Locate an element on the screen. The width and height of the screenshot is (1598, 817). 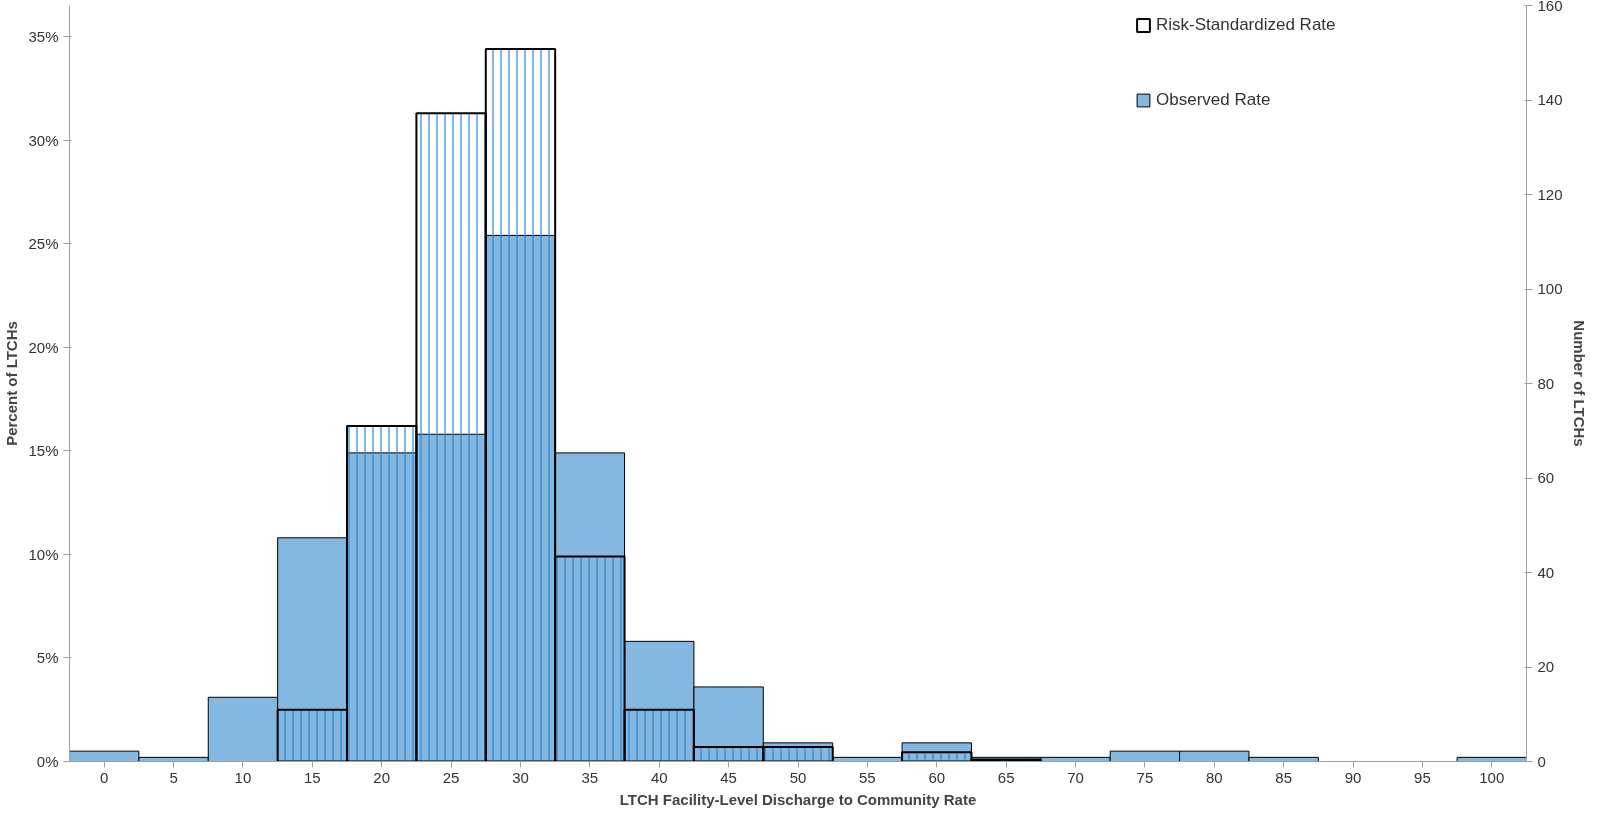
x-tick-label: 10 is located at coordinates (243, 777).